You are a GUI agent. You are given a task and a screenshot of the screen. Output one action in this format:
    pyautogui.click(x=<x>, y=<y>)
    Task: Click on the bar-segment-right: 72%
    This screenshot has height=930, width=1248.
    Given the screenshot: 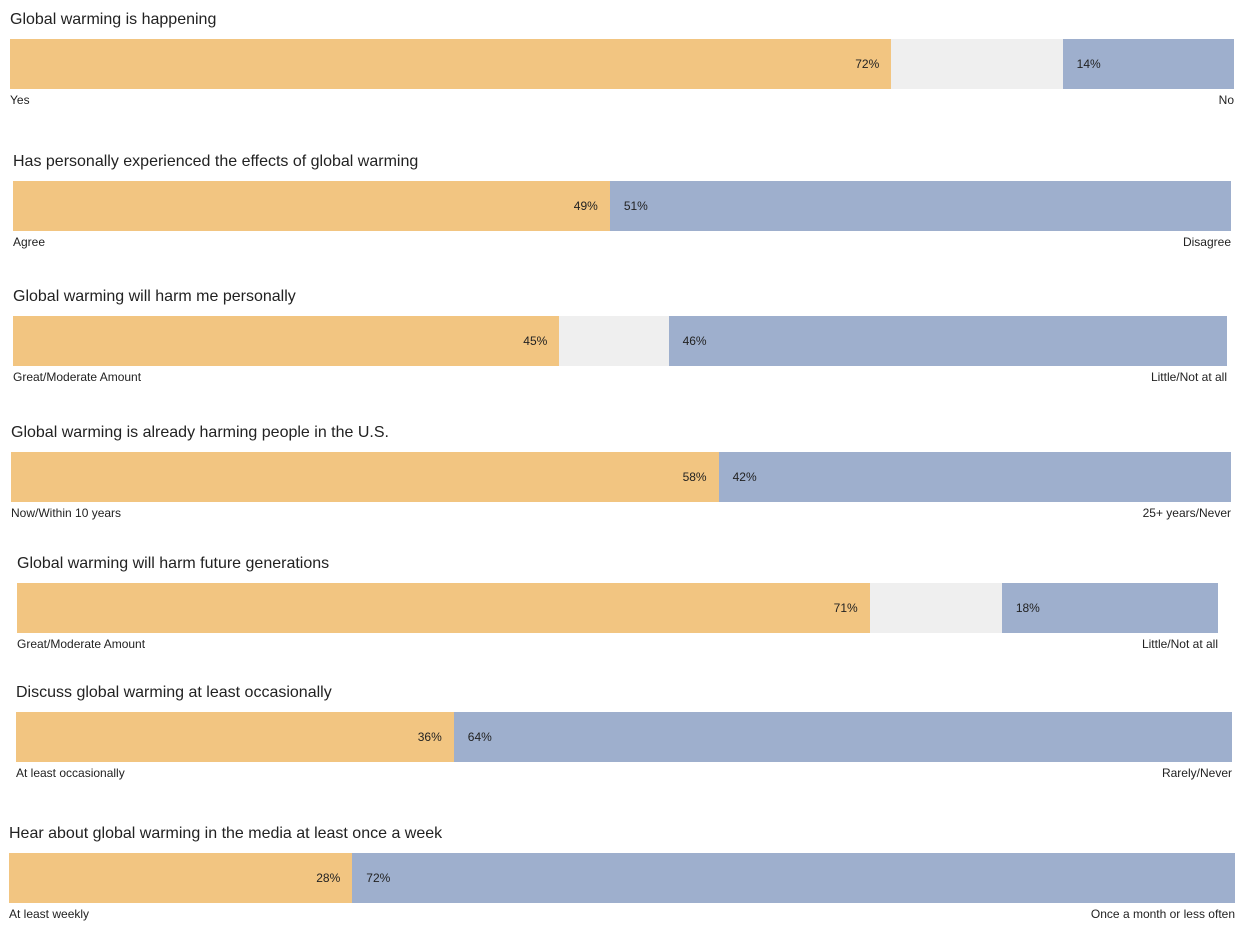 What is the action you would take?
    pyautogui.click(x=793, y=878)
    